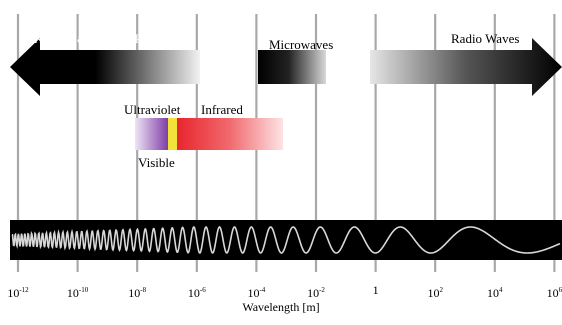 This screenshot has width=562, height=325. Describe the element at coordinates (281, 307) in the screenshot. I see `axis-label: Wavelength [m]` at that location.